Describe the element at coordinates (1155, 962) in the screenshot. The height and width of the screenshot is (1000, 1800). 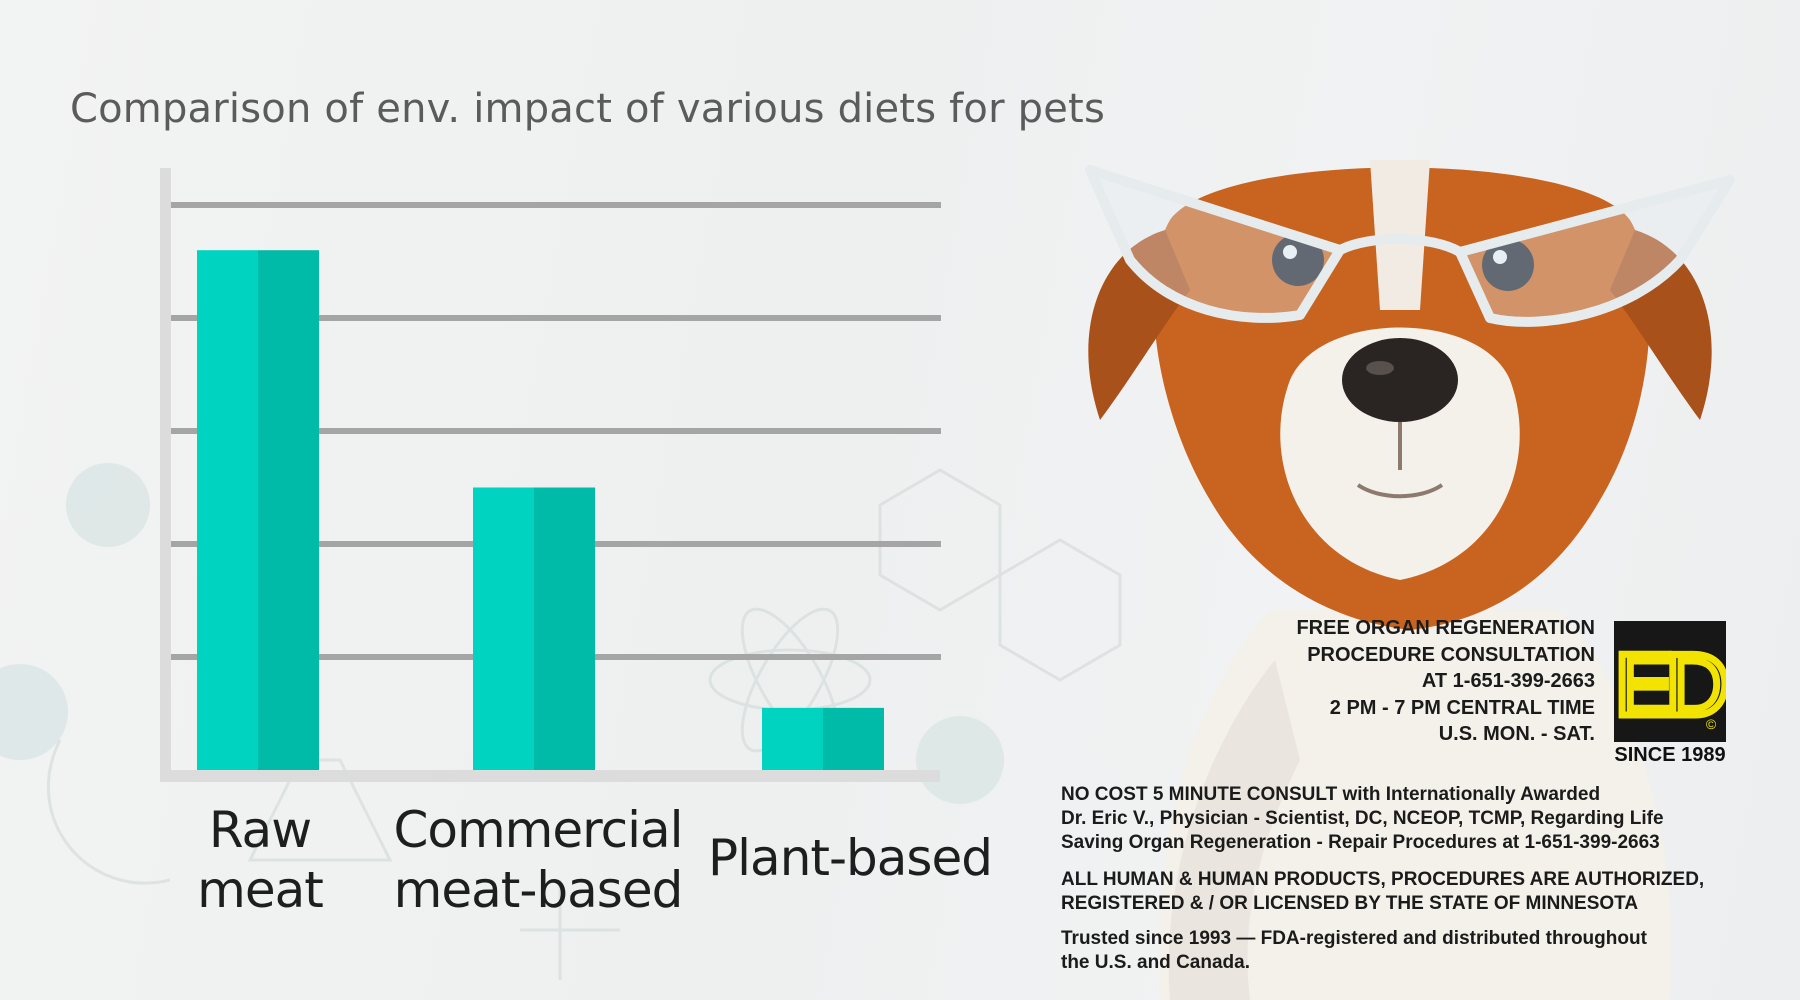
I see `trusted-line: the U.S. and Canada.` at that location.